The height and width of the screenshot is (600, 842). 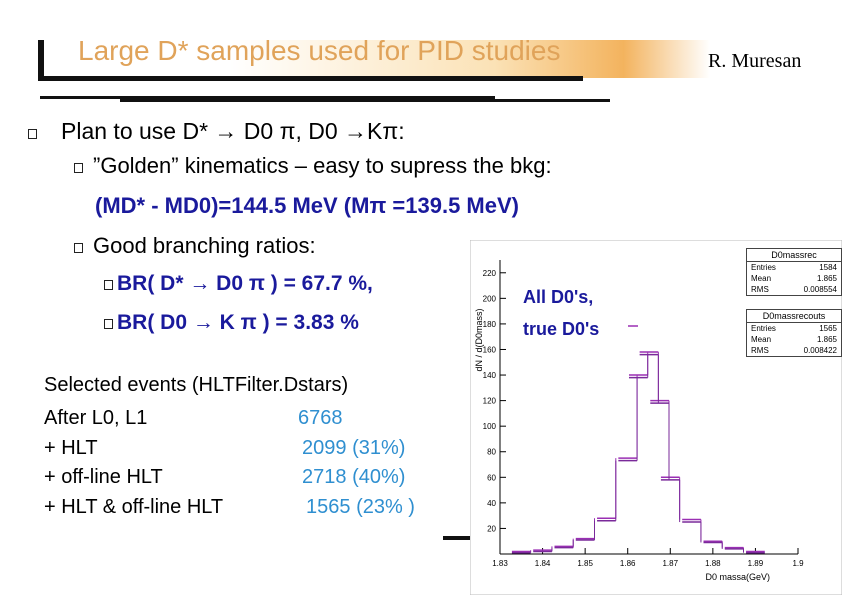 What do you see at coordinates (490, 426) in the screenshot?
I see `y-tick-label: 100` at bounding box center [490, 426].